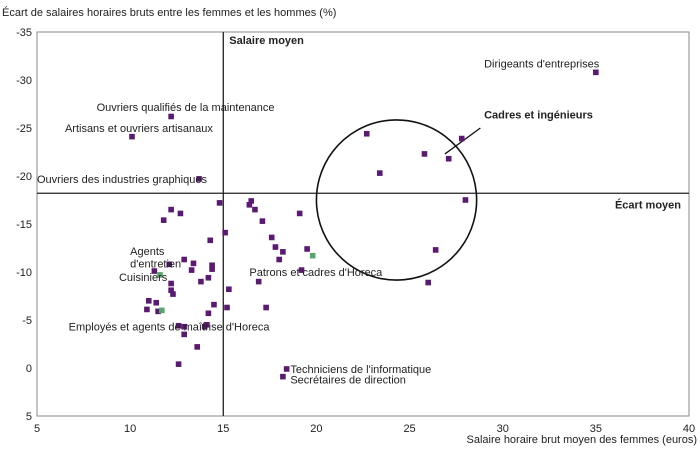 The width and height of the screenshot is (700, 453). What do you see at coordinates (538, 116) in the screenshot?
I see `point-label: Cadres et ingénieurs` at bounding box center [538, 116].